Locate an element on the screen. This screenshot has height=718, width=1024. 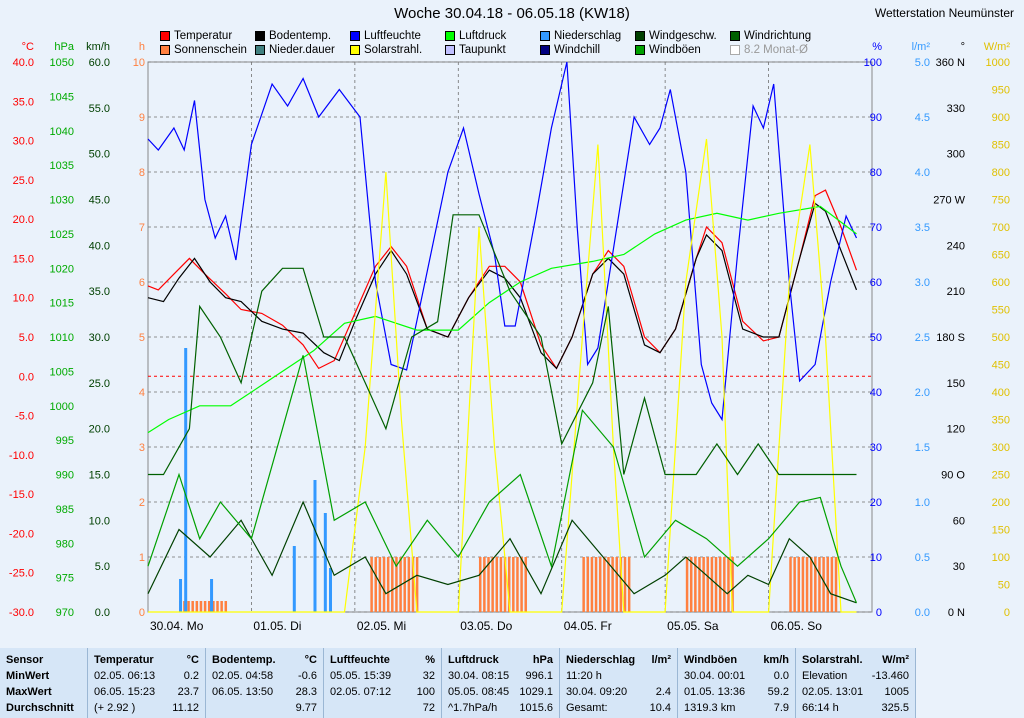
stat-row: 05.05. 15:39 32 is located at coordinates (382, 678).